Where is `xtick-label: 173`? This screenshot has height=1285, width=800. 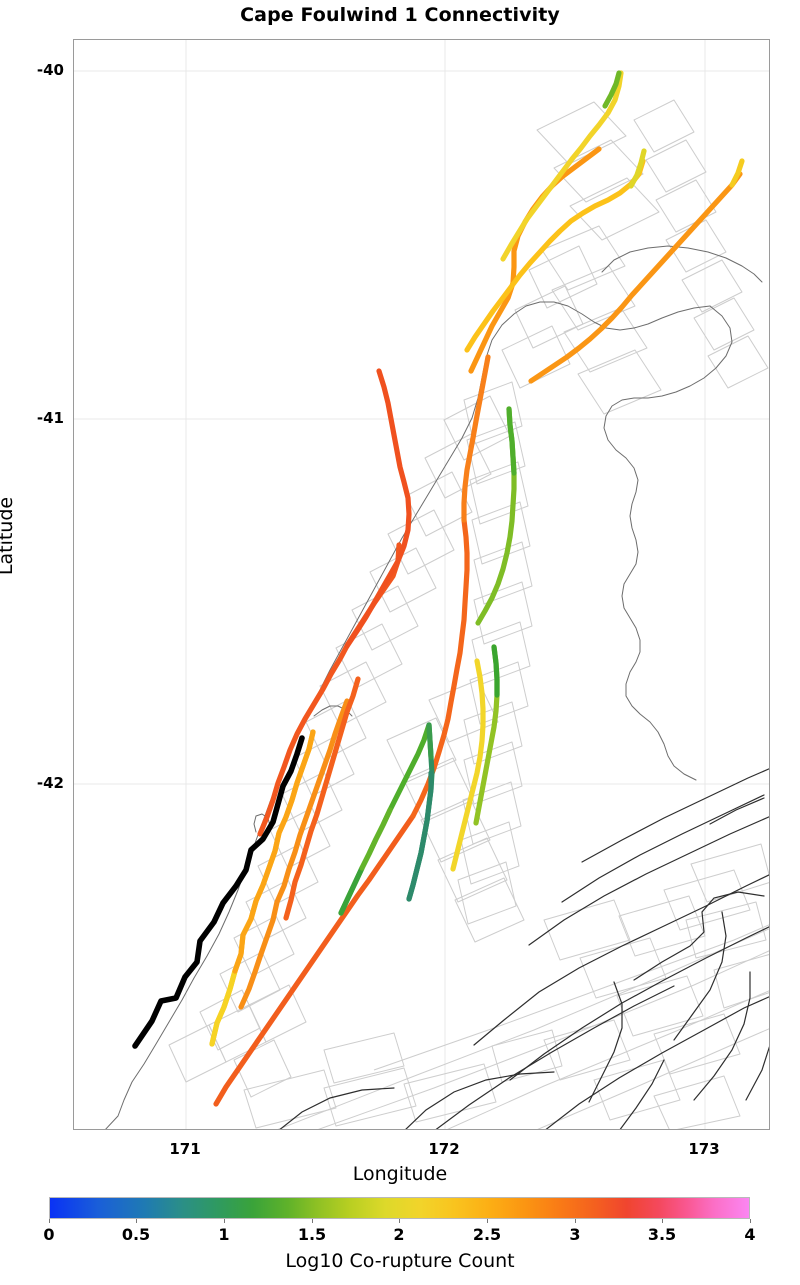
xtick-label: 173 is located at coordinates (704, 1149).